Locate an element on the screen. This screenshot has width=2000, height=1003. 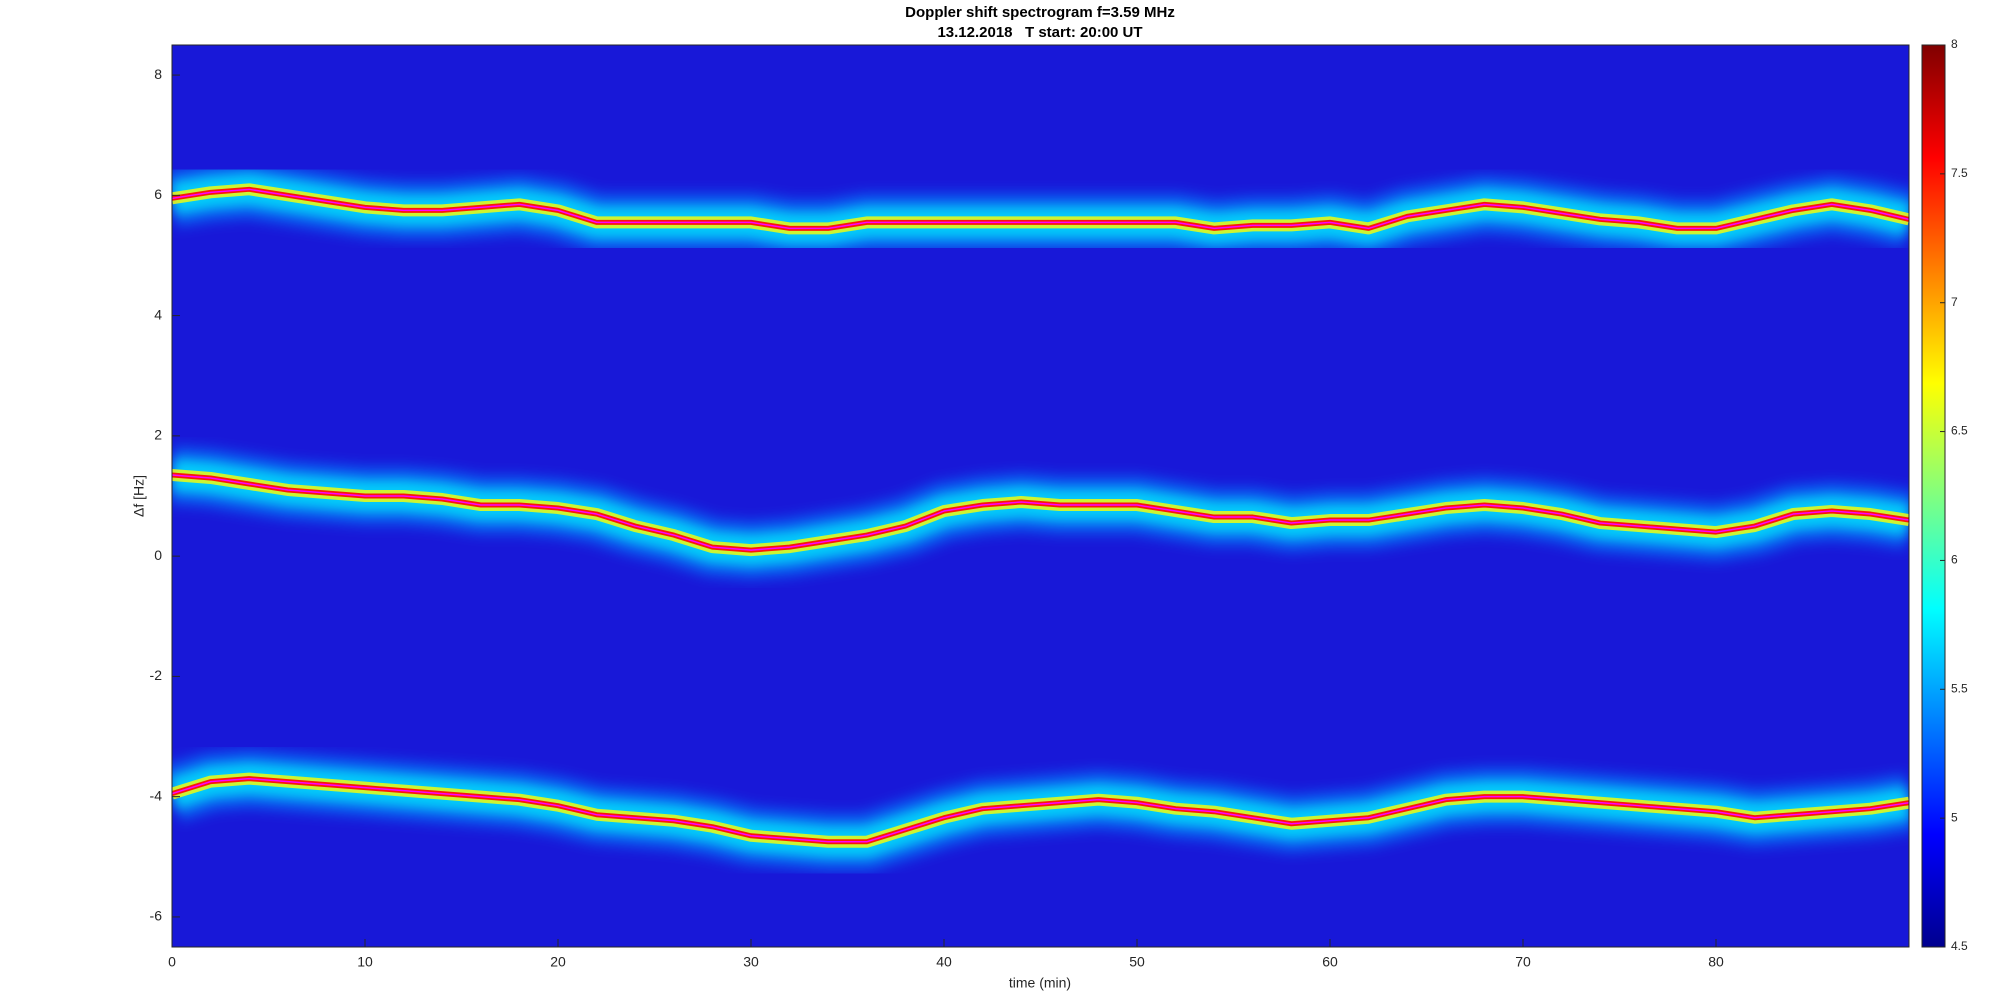
y-tick-label: 0 is located at coordinates (158, 555).